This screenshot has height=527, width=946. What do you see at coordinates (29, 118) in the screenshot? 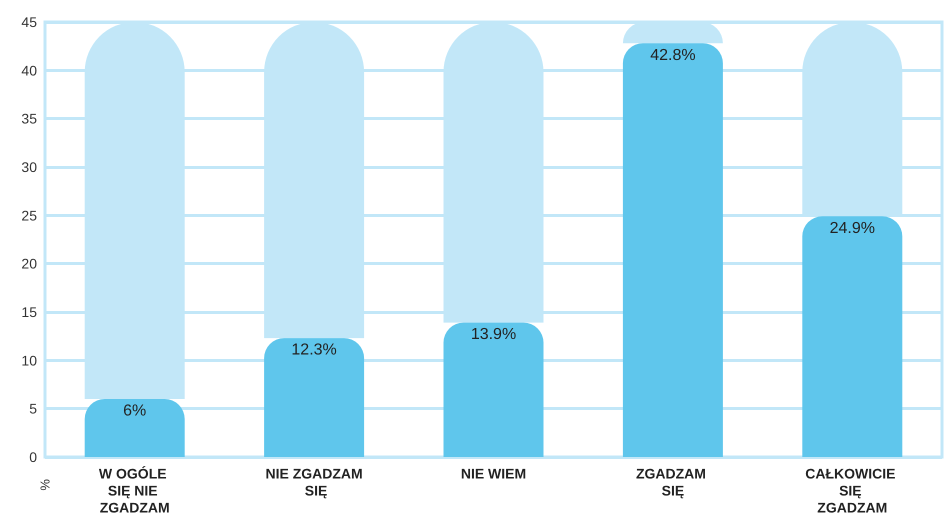
I see `y-tick-label: 35` at bounding box center [29, 118].